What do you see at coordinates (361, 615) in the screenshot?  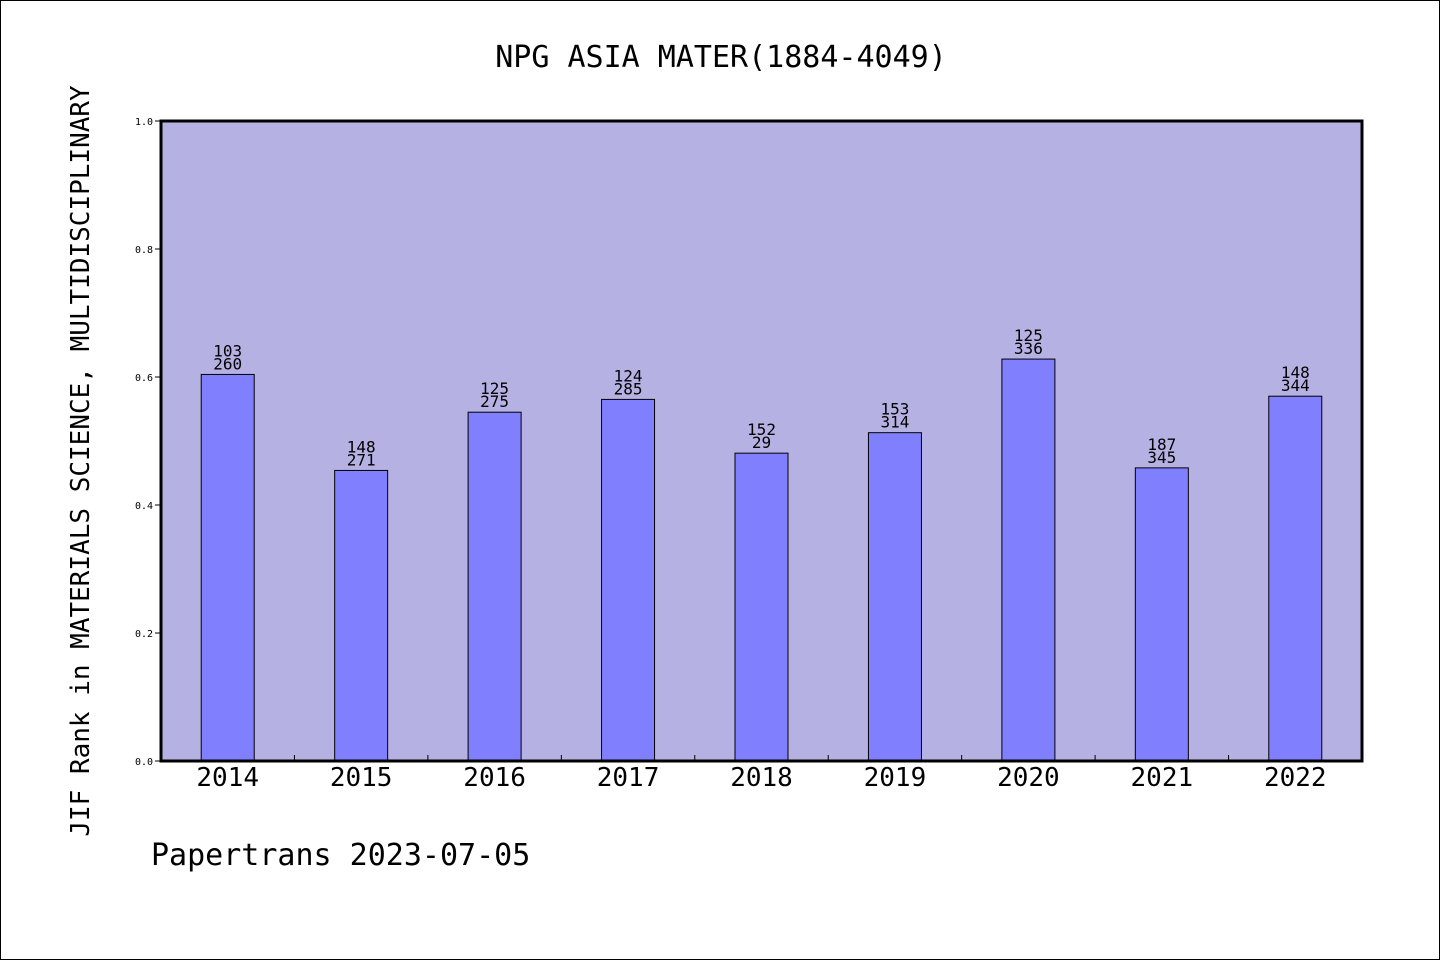 I see `bar-2015` at bounding box center [361, 615].